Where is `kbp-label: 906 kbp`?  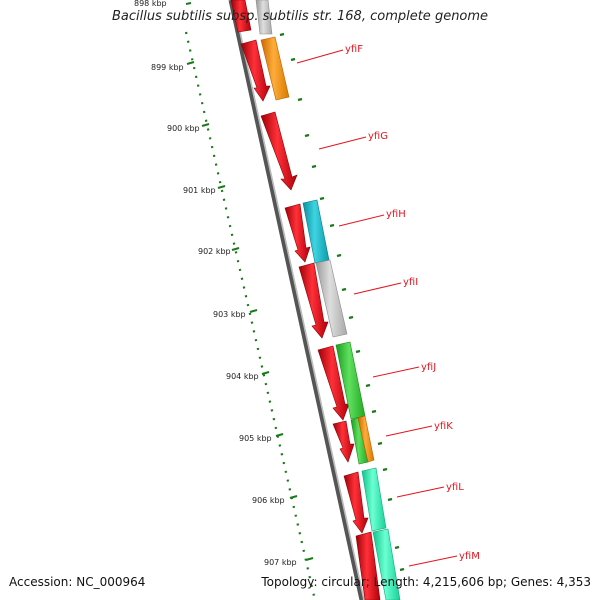 kbp-label: 906 kbp is located at coordinates (268, 500).